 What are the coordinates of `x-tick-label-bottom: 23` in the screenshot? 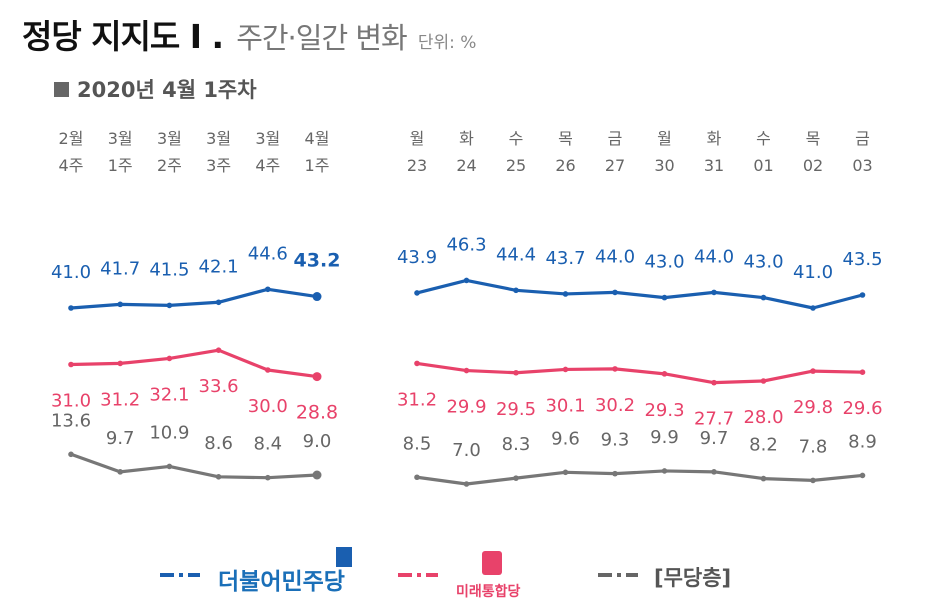 It's located at (417, 165).